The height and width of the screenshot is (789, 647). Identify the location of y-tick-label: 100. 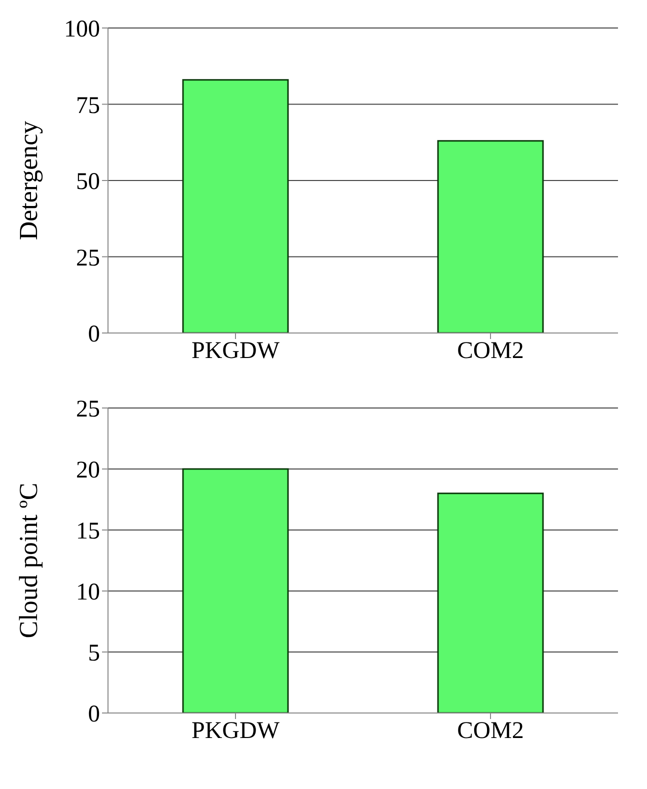
(82, 29).